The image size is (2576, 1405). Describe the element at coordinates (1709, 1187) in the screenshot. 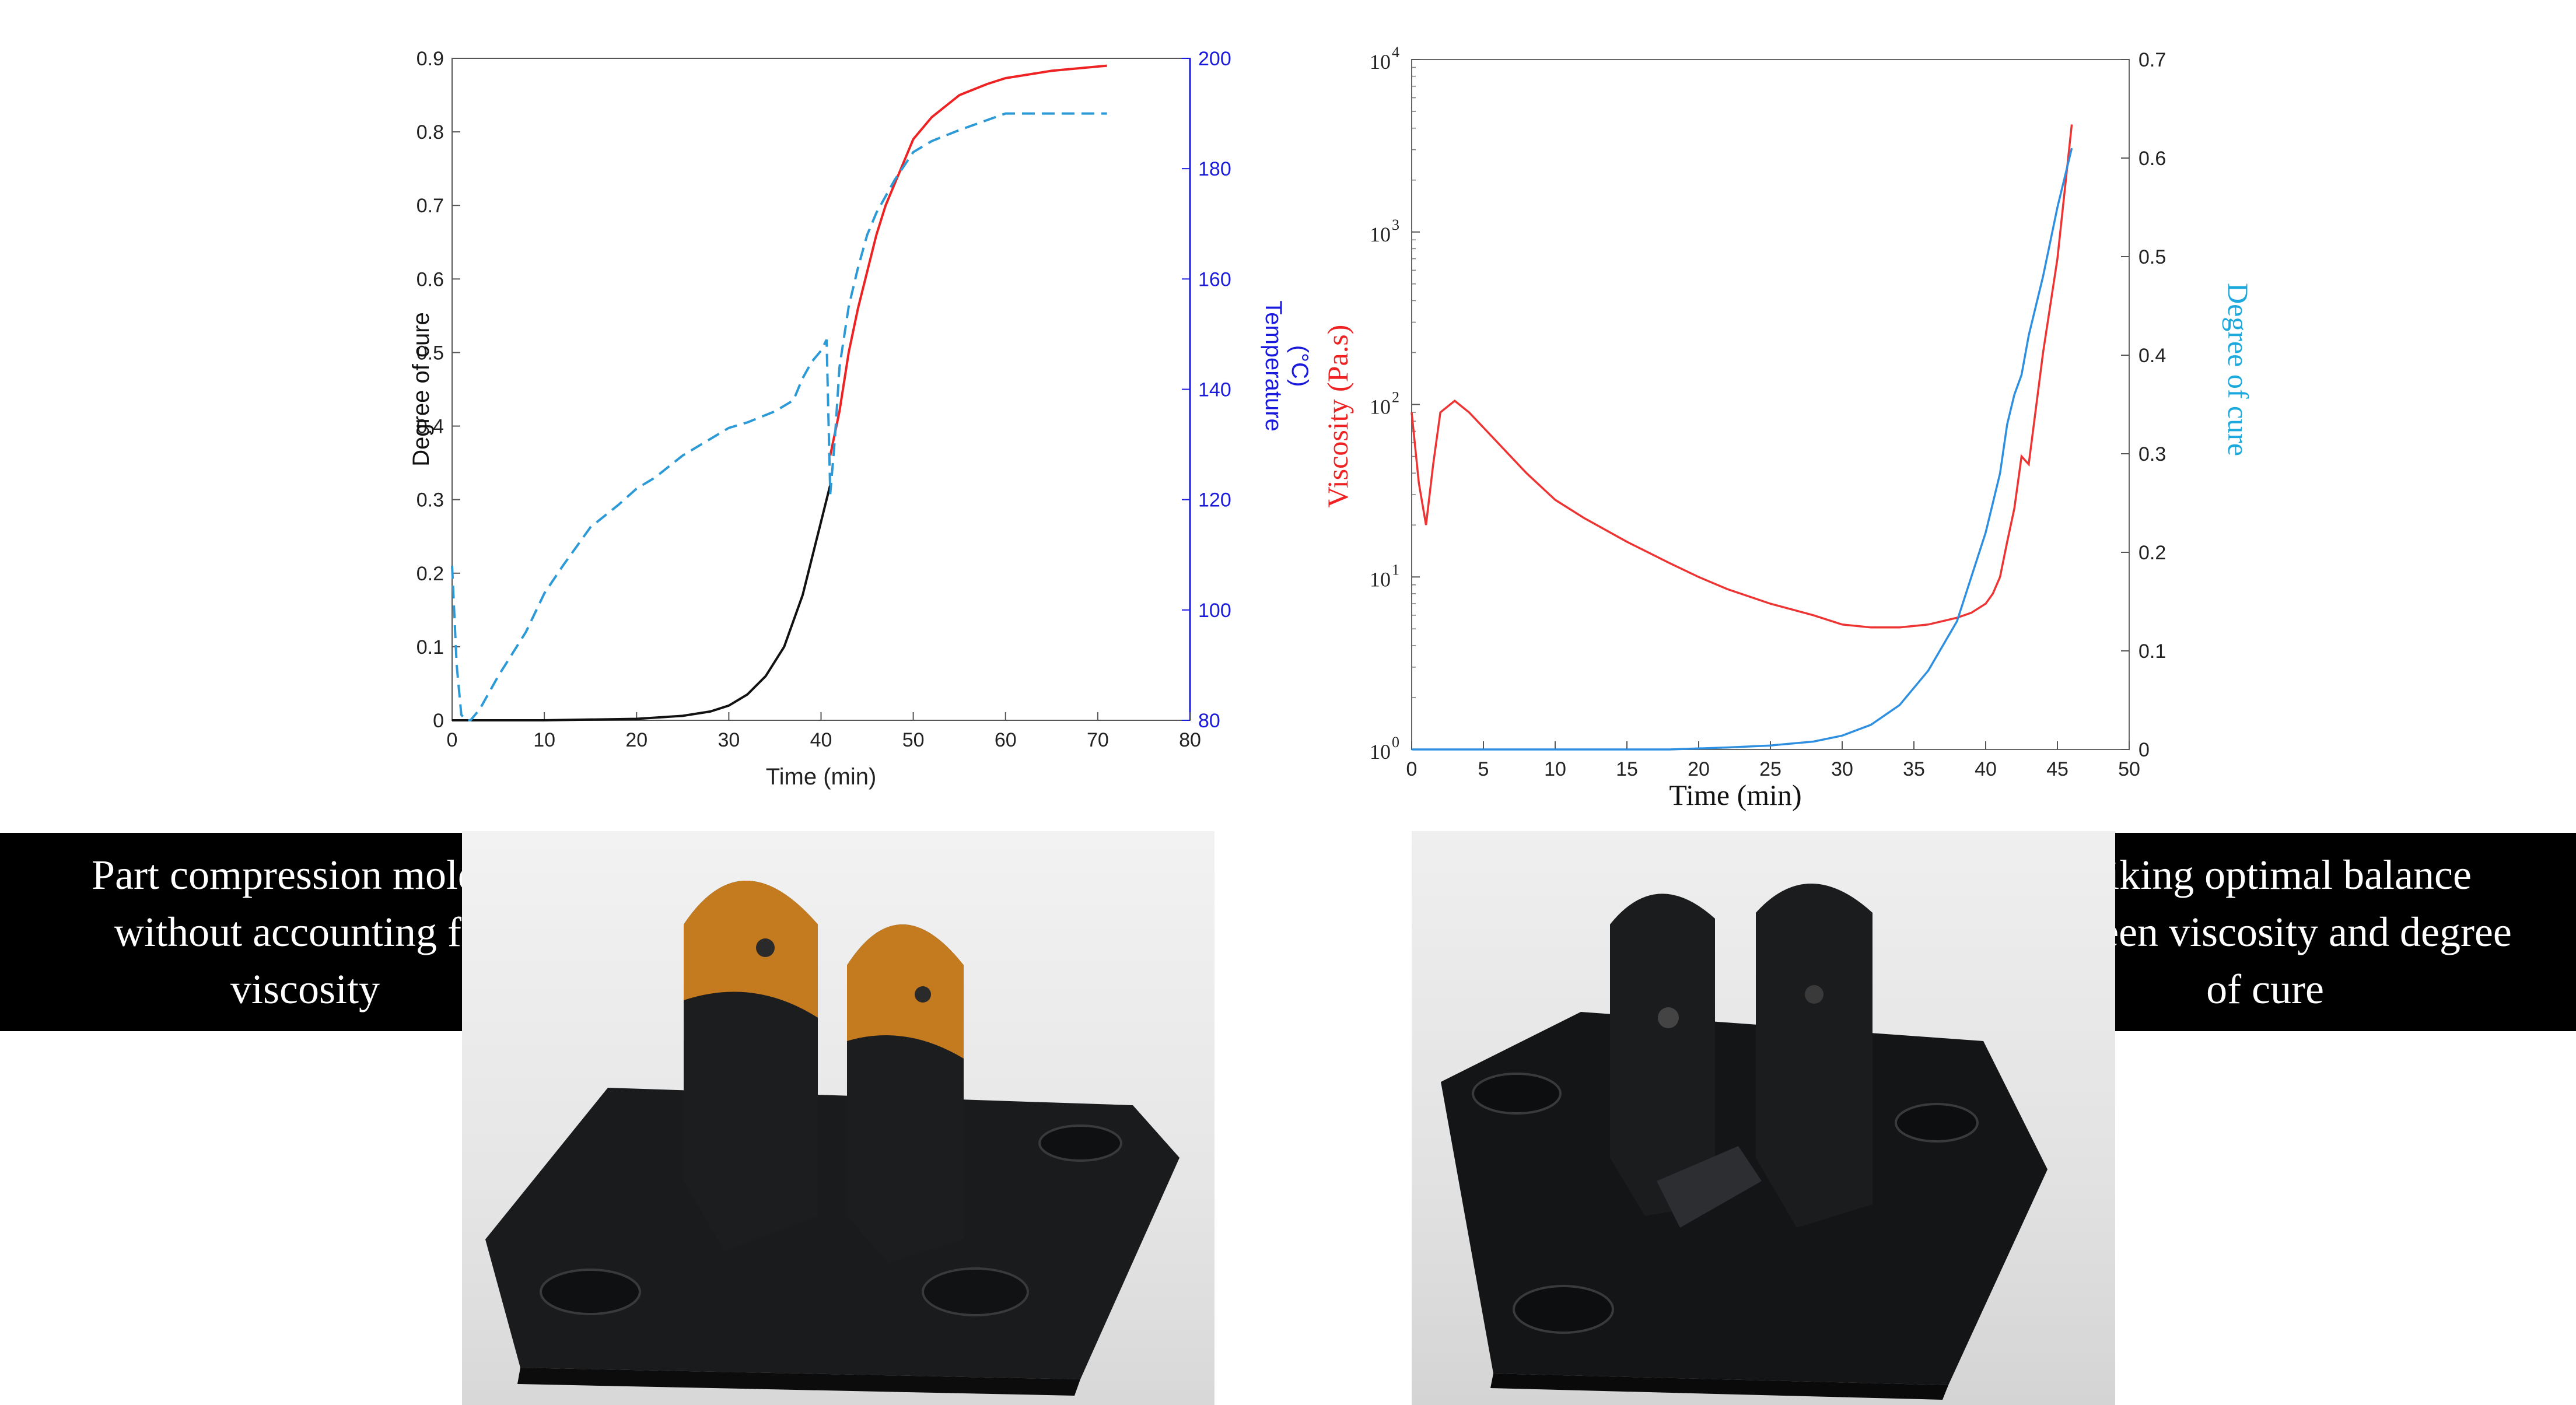

I see `cylinder-boss` at that location.